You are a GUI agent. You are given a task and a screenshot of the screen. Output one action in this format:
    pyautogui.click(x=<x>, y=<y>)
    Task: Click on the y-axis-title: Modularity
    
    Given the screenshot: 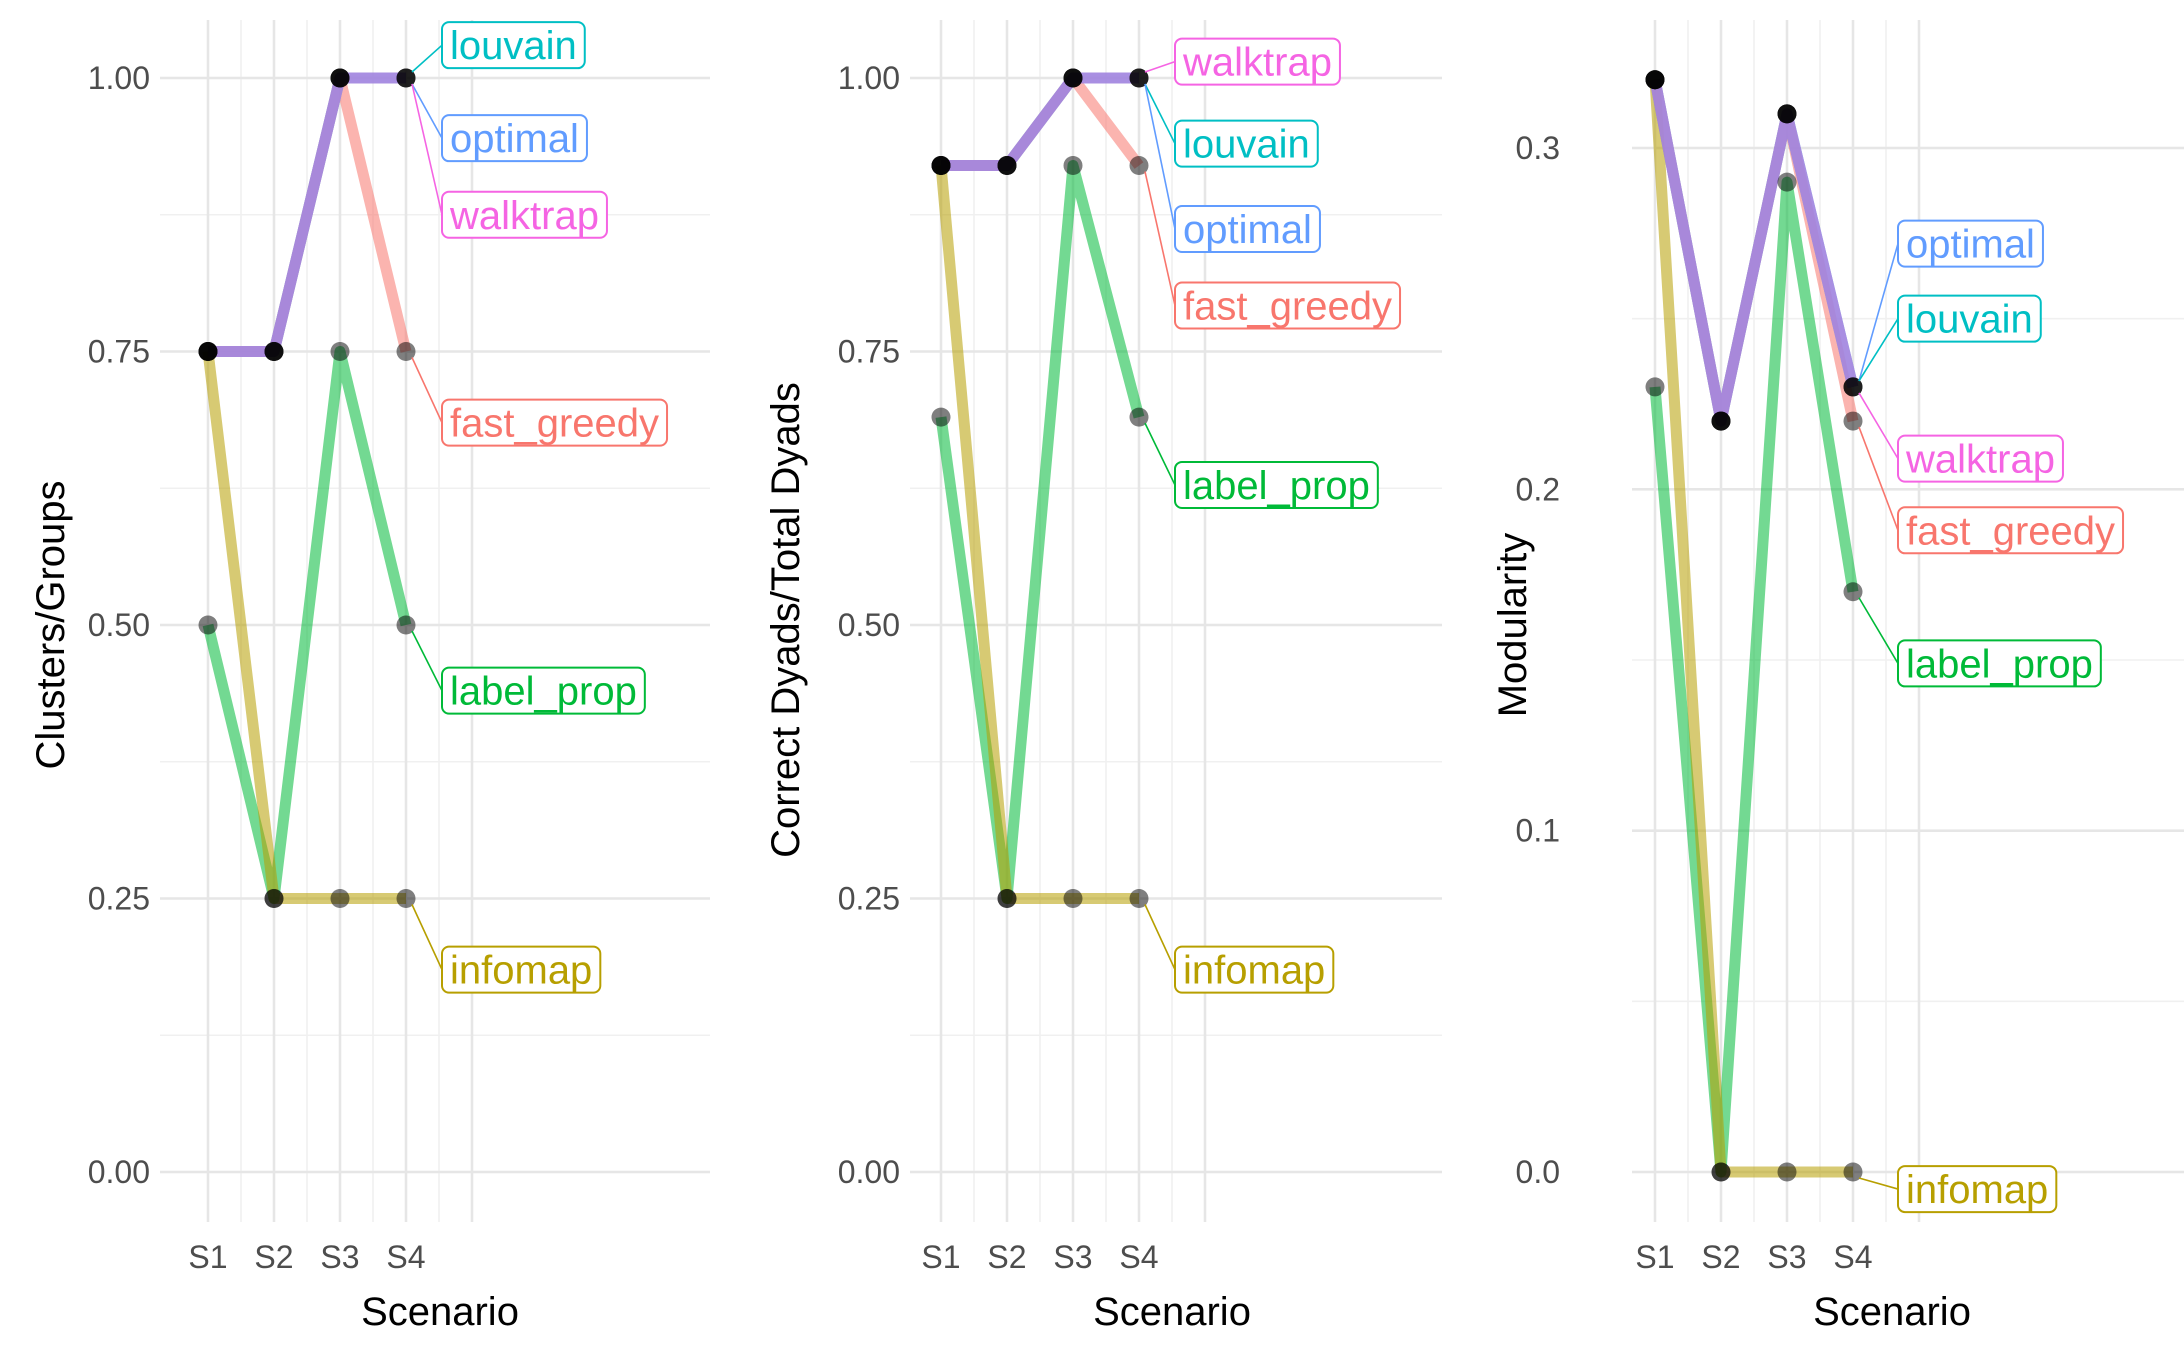 What is the action you would take?
    pyautogui.click(x=1513, y=625)
    